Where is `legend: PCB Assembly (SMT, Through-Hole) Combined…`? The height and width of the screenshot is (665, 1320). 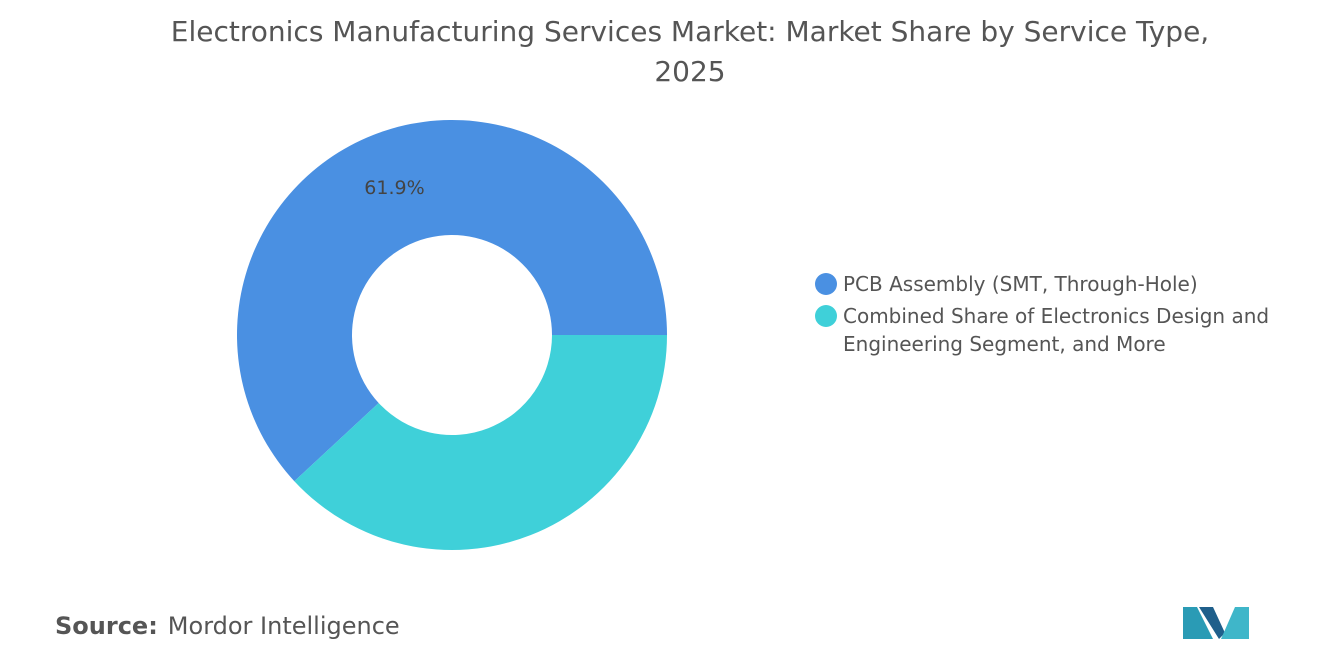 legend: PCB Assembly (SMT, Through-Hole) Combined… is located at coordinates (1050, 316).